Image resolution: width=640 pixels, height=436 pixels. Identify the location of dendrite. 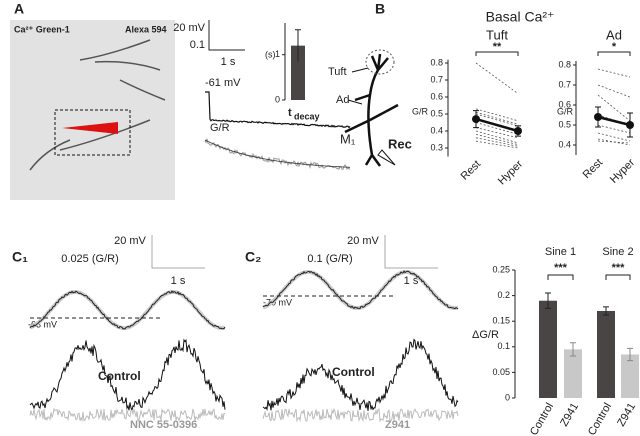
(97, 105).